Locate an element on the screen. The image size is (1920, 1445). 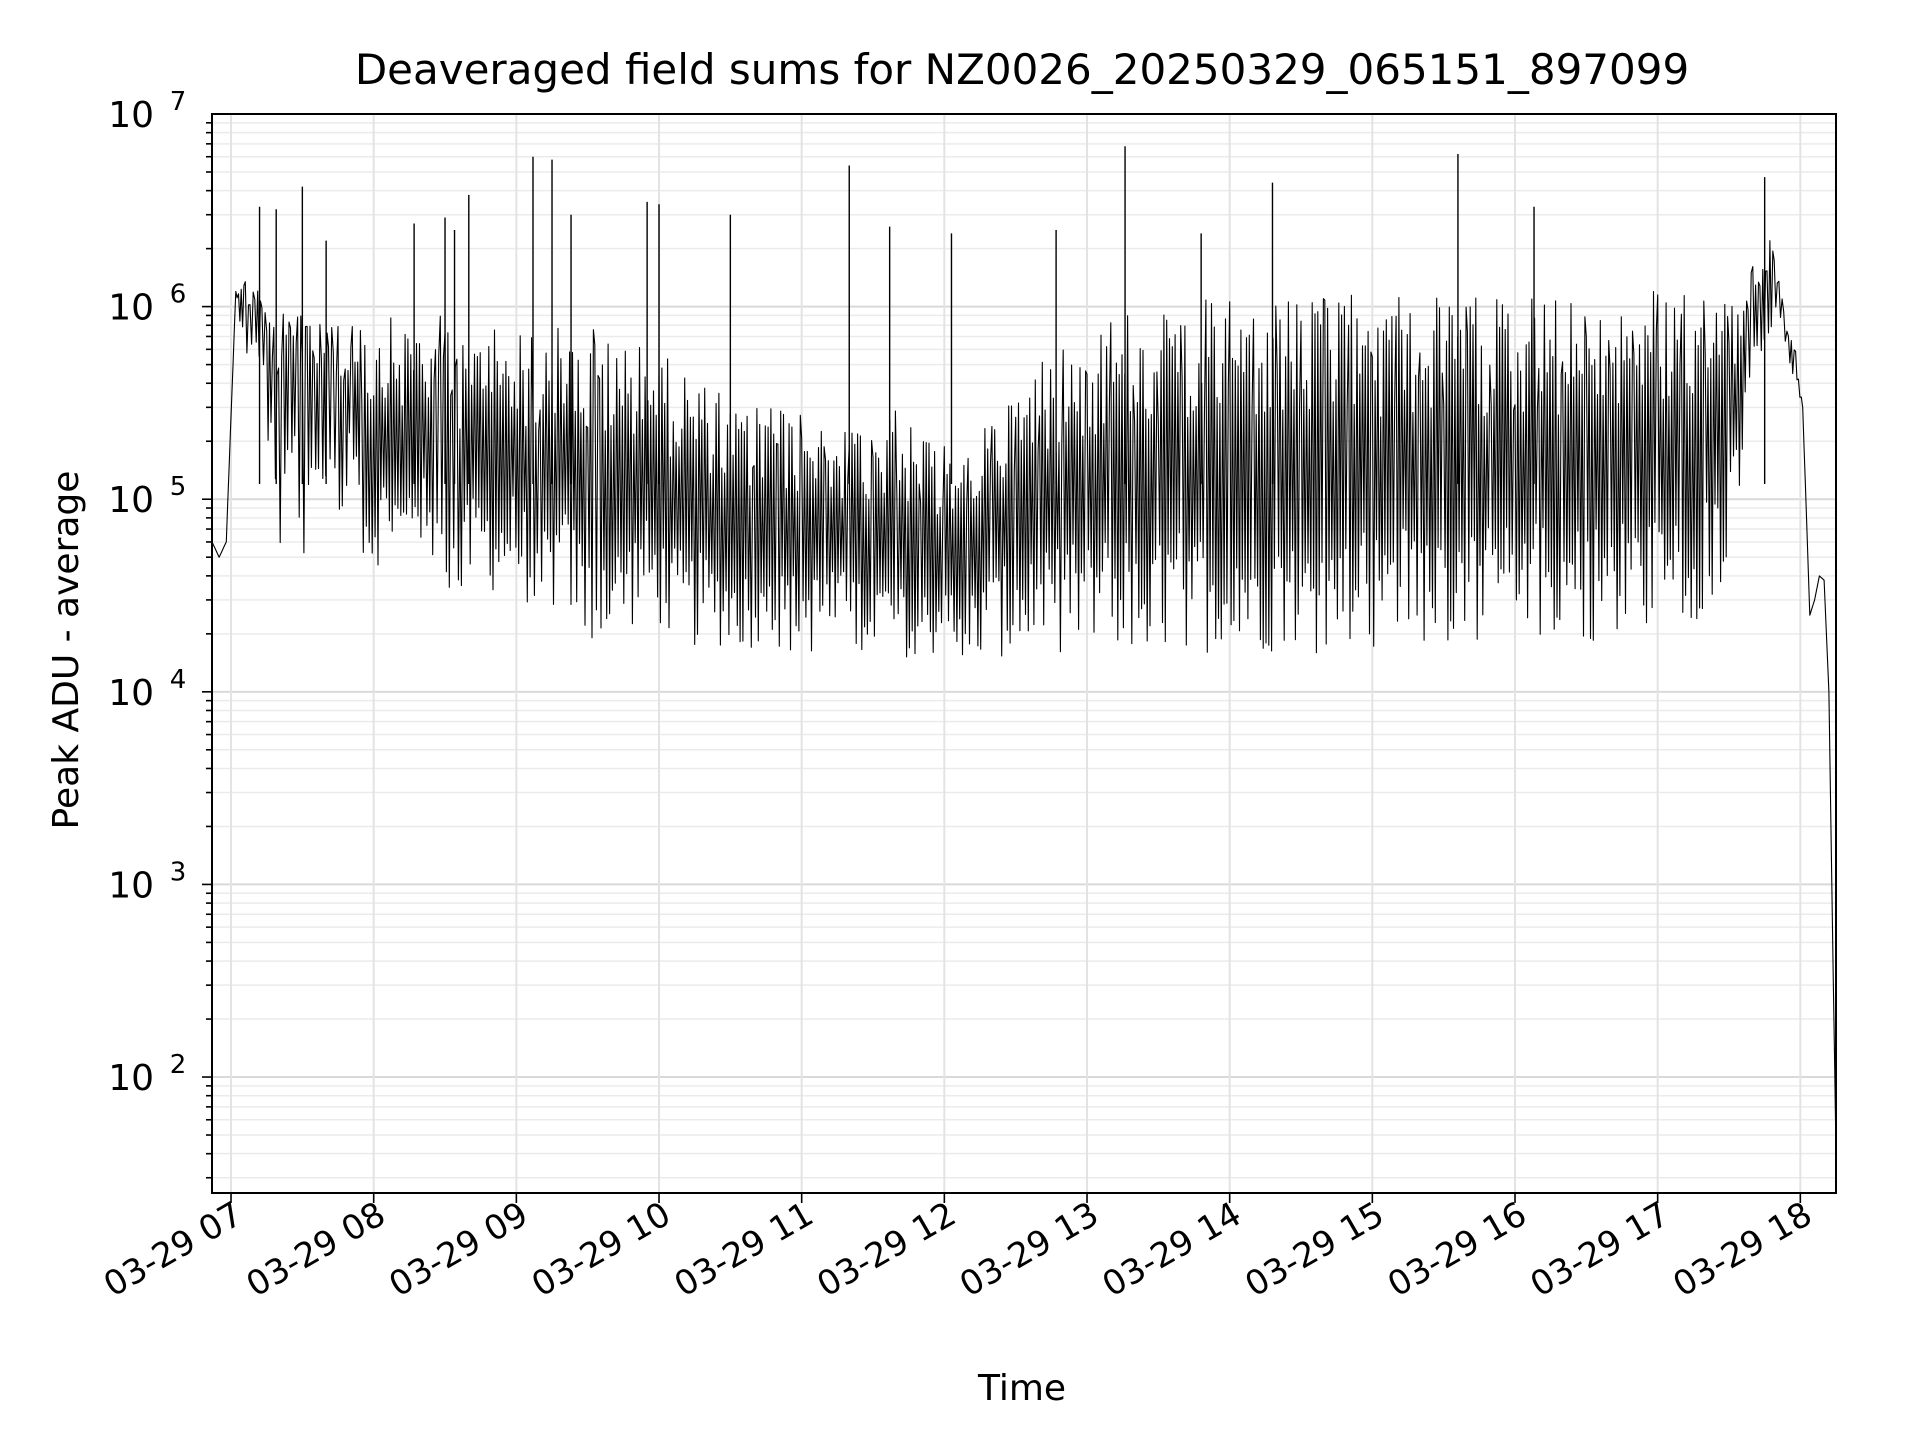
x-axis-label: Time is located at coordinates (1021, 1388).